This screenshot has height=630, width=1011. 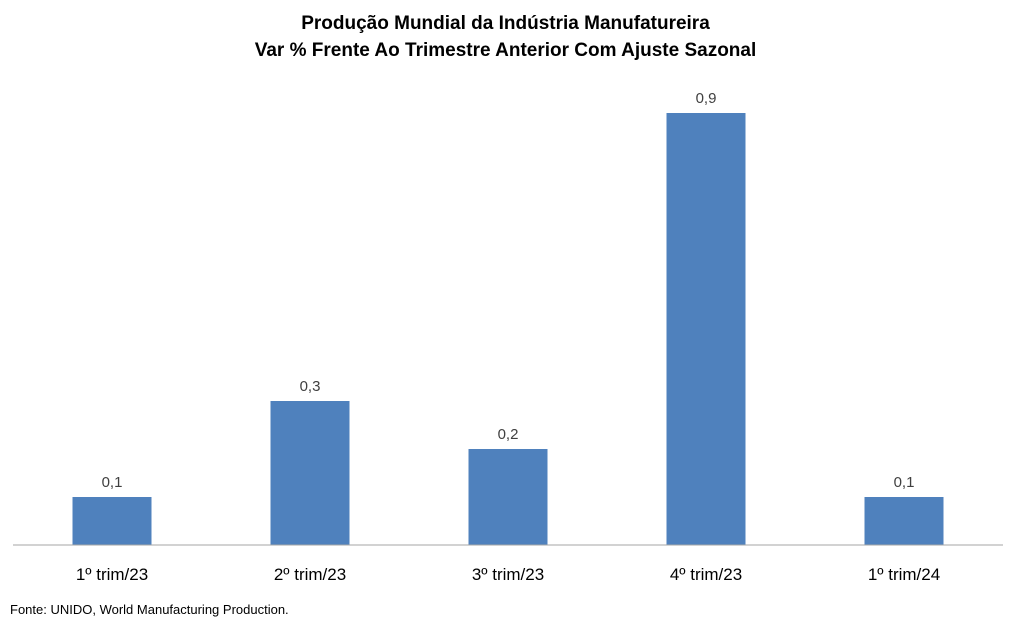 What do you see at coordinates (112, 574) in the screenshot?
I see `x-tick-label-1: 1º trim/23` at bounding box center [112, 574].